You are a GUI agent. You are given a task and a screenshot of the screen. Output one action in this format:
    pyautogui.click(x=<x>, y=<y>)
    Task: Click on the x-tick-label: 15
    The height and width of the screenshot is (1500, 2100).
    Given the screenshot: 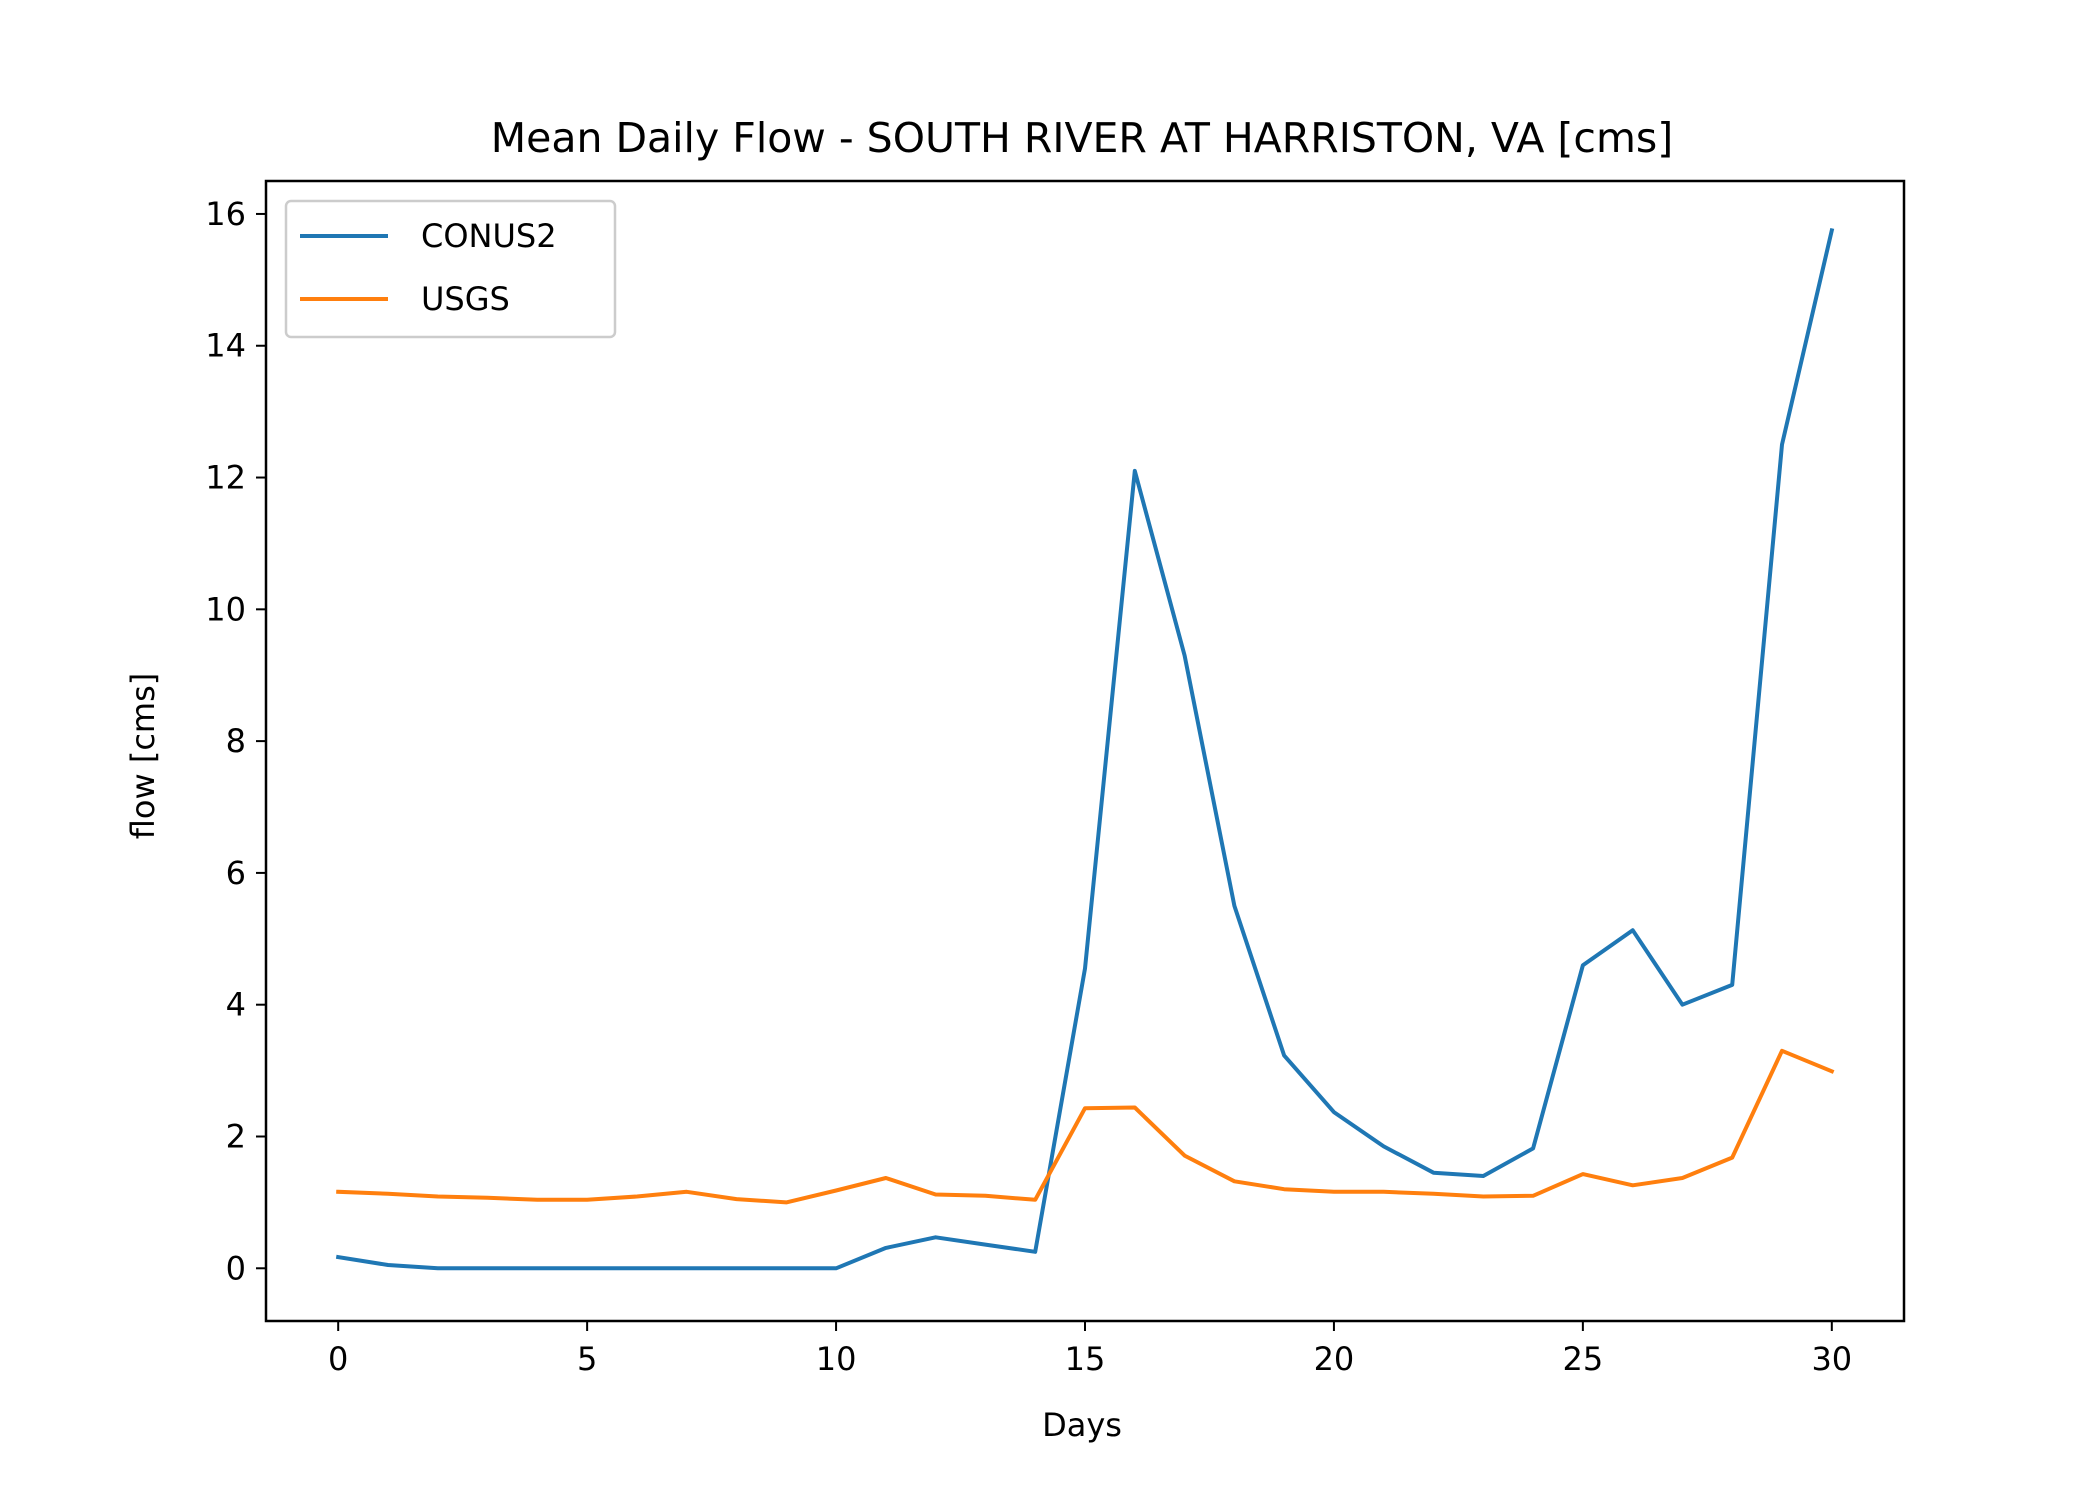 What is the action you would take?
    pyautogui.click(x=1085, y=1359)
    